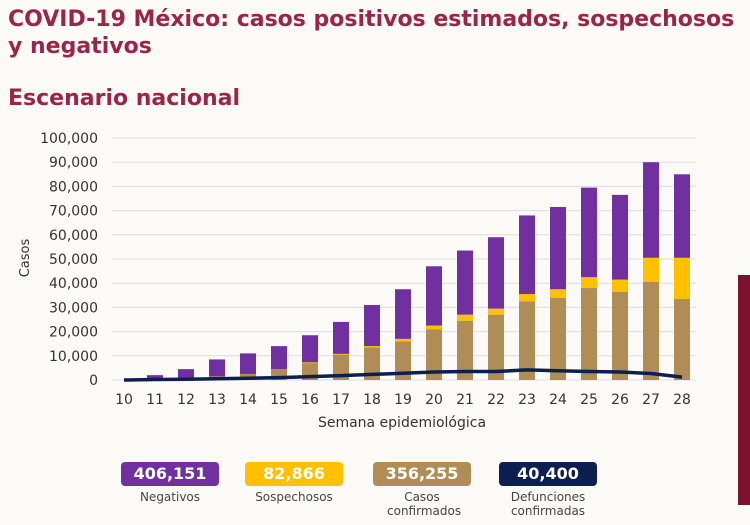 Image resolution: width=750 pixels, height=525 pixels. I want to click on y-tick-label: 10,000, so click(73, 357).